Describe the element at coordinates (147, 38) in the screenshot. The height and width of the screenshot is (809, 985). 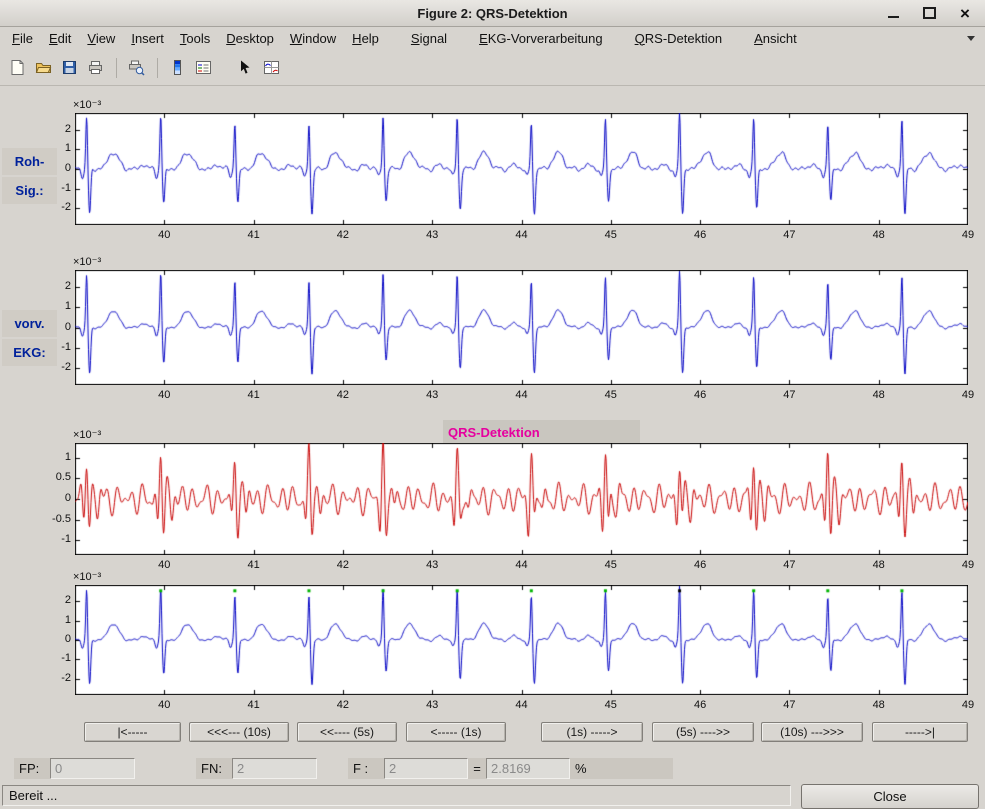
I see `menu-insert: Insert` at that location.